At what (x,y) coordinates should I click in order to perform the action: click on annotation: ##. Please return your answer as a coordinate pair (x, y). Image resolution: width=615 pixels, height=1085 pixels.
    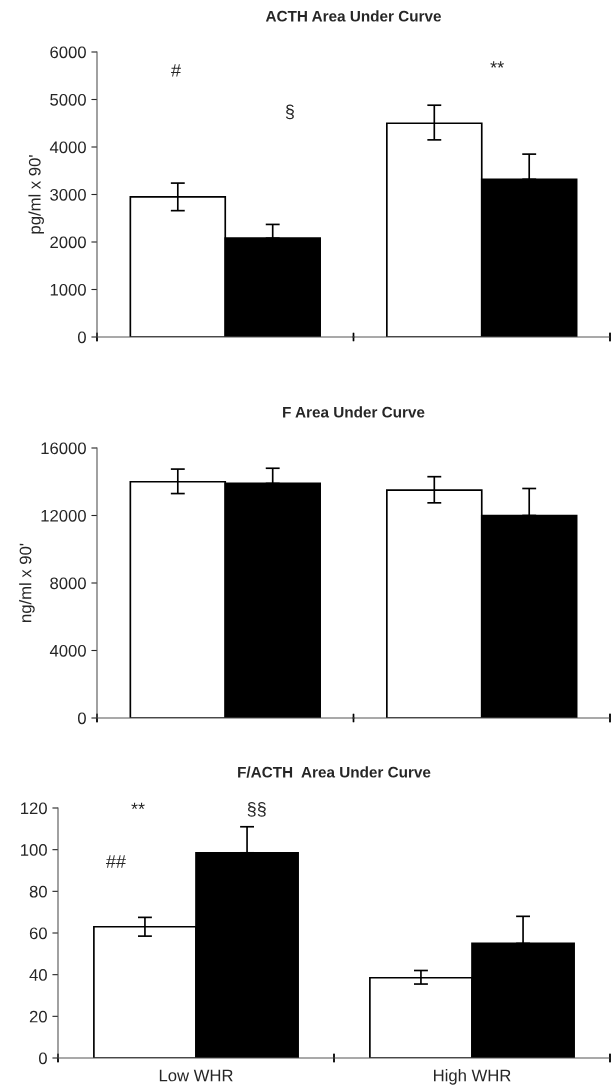
    Looking at the image, I should click on (116, 861).